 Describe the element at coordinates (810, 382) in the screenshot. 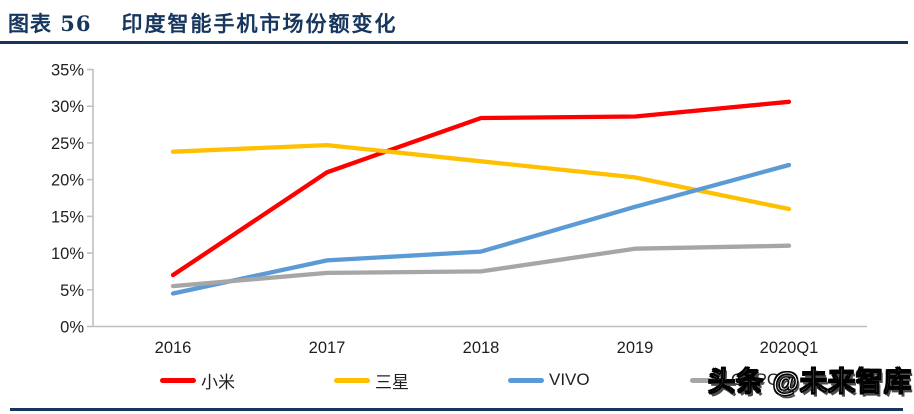

I see `watermark: 头条 @未来智库` at that location.